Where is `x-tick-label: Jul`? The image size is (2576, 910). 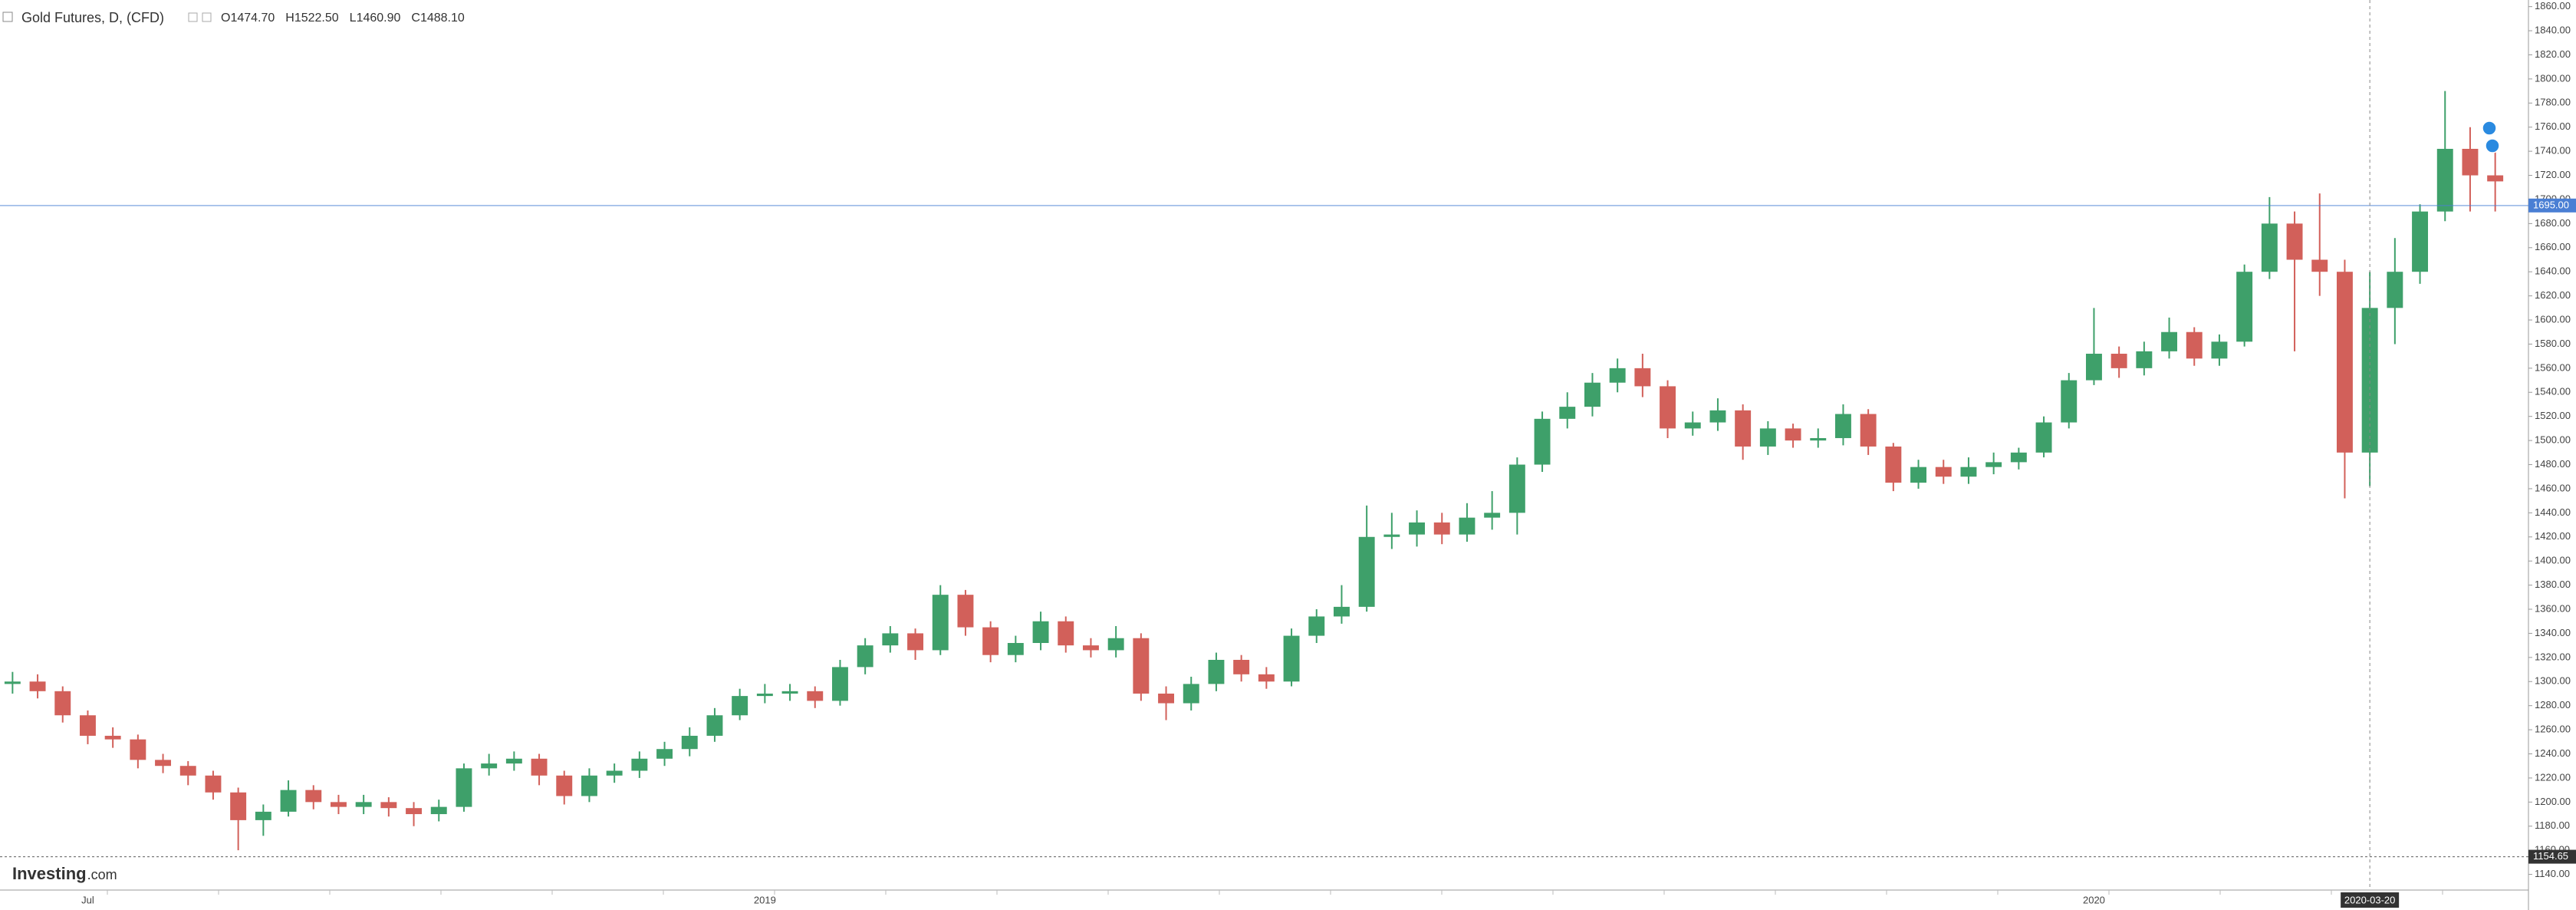
x-tick-label: Jul is located at coordinates (87, 899).